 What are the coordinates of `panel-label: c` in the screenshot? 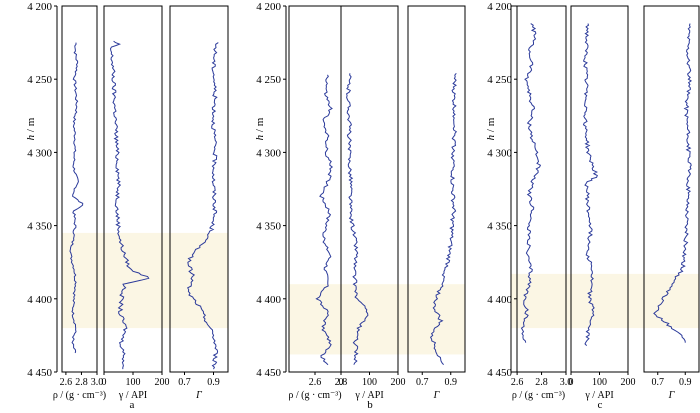 It's located at (600, 405).